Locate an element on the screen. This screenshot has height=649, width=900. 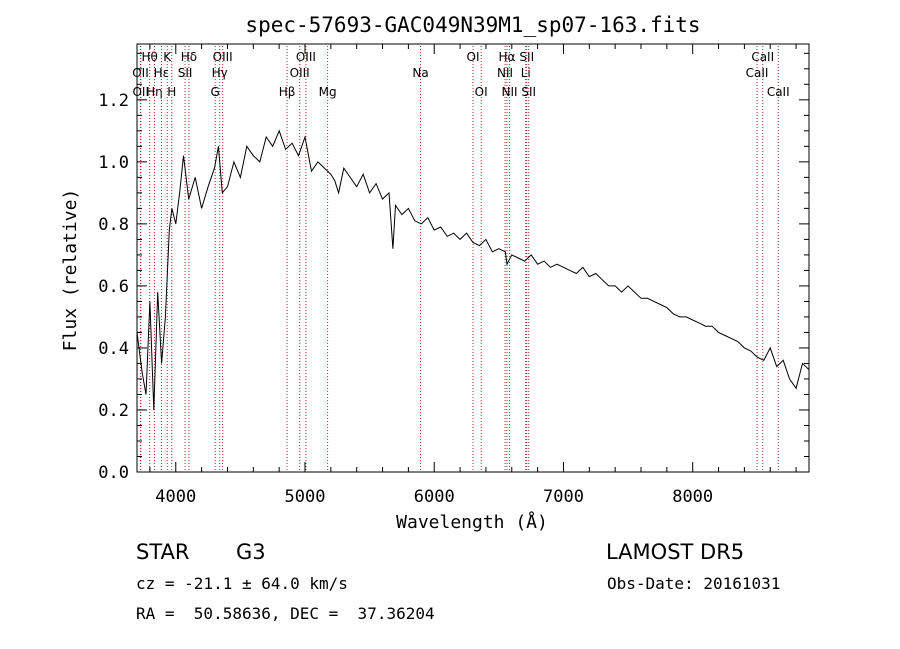
line-label-20: NII is located at coordinates (505, 73).